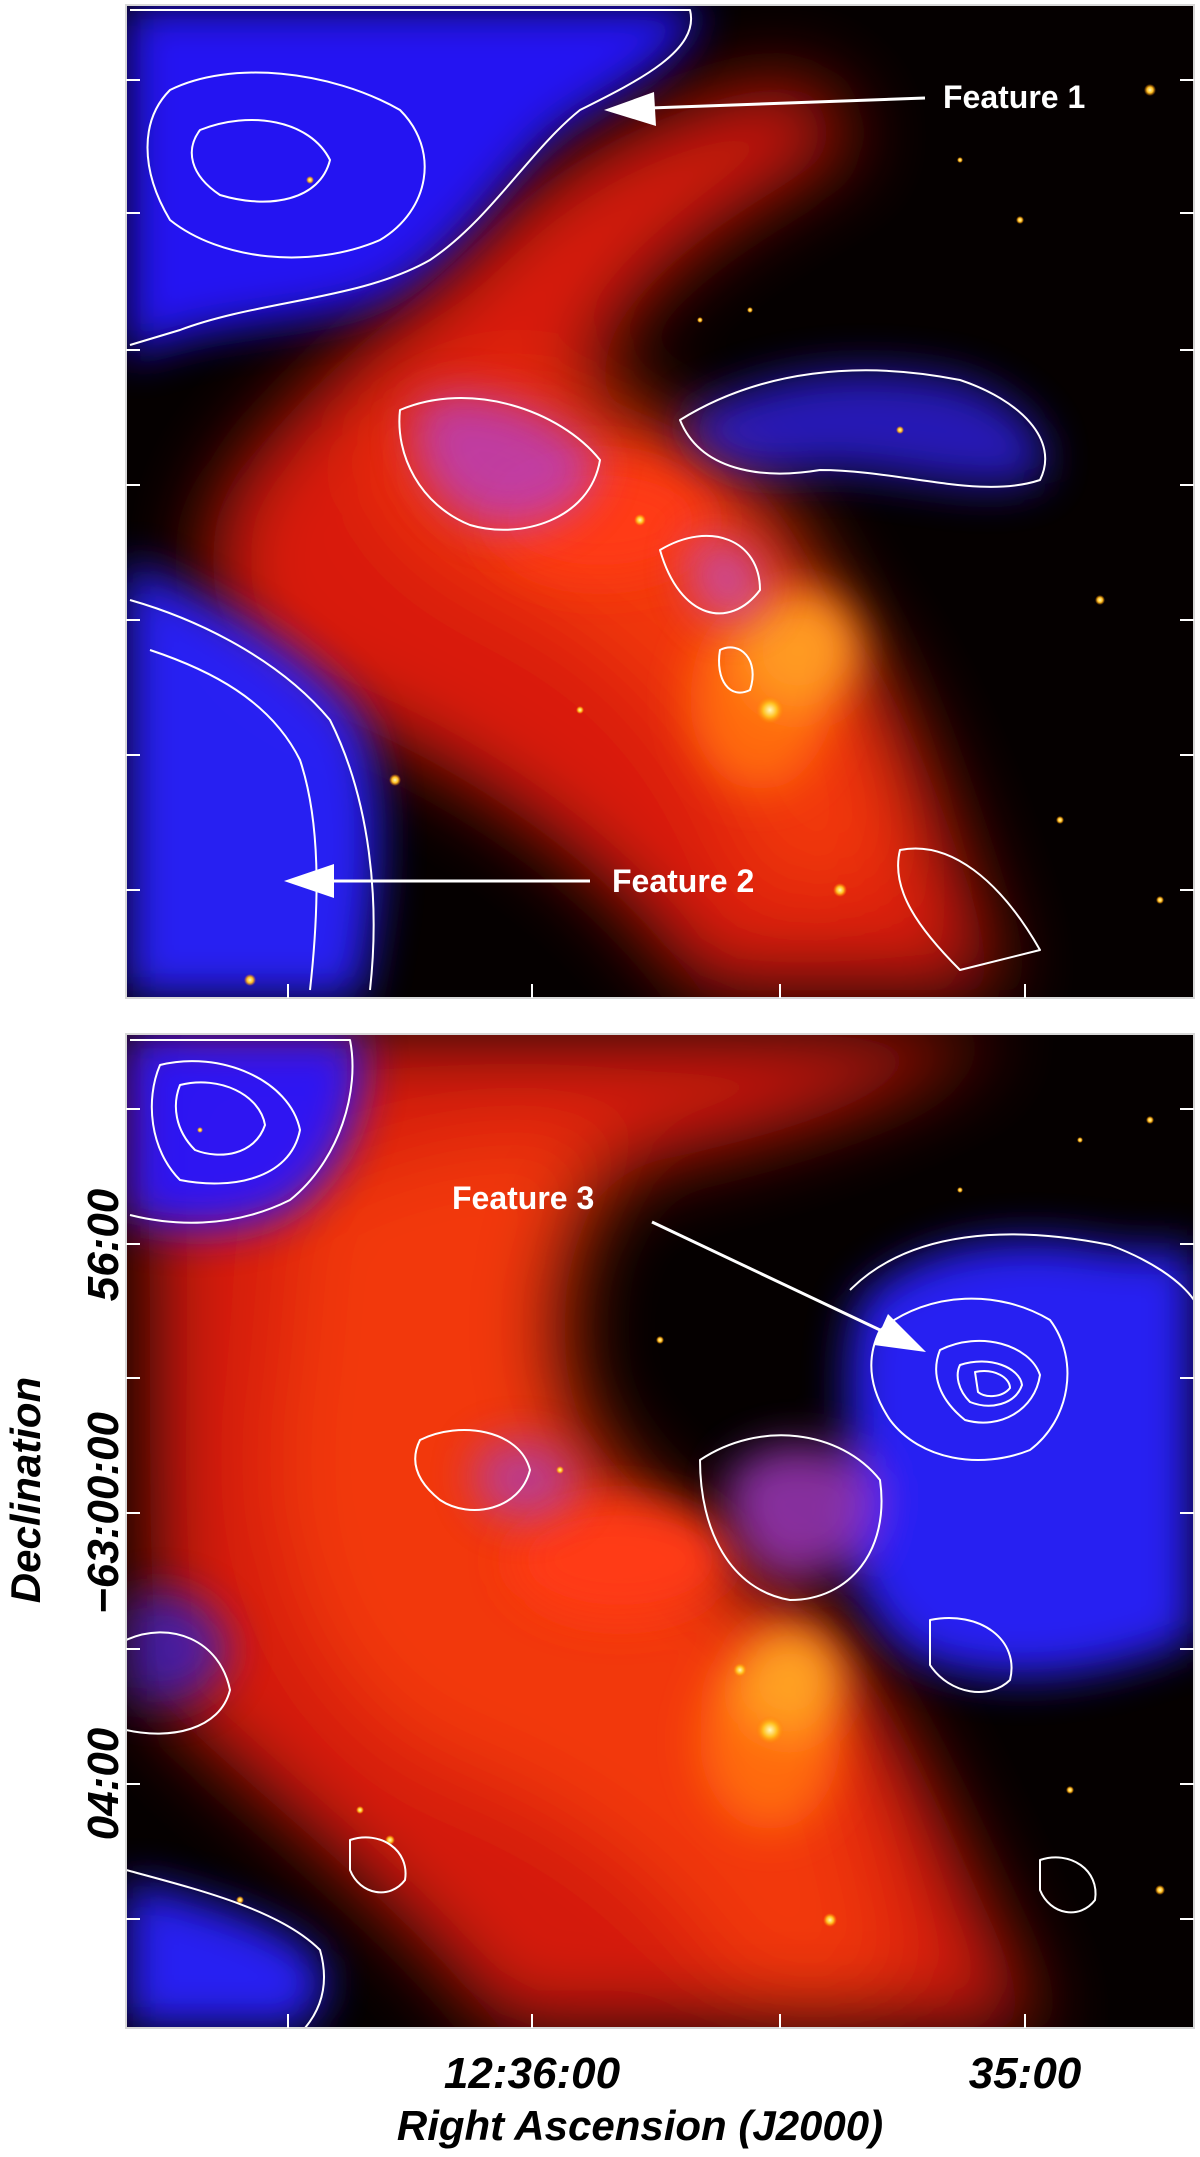 The width and height of the screenshot is (1200, 2157). What do you see at coordinates (532, 2073) in the screenshot?
I see `x-tick-label-1236: 12:36:00` at bounding box center [532, 2073].